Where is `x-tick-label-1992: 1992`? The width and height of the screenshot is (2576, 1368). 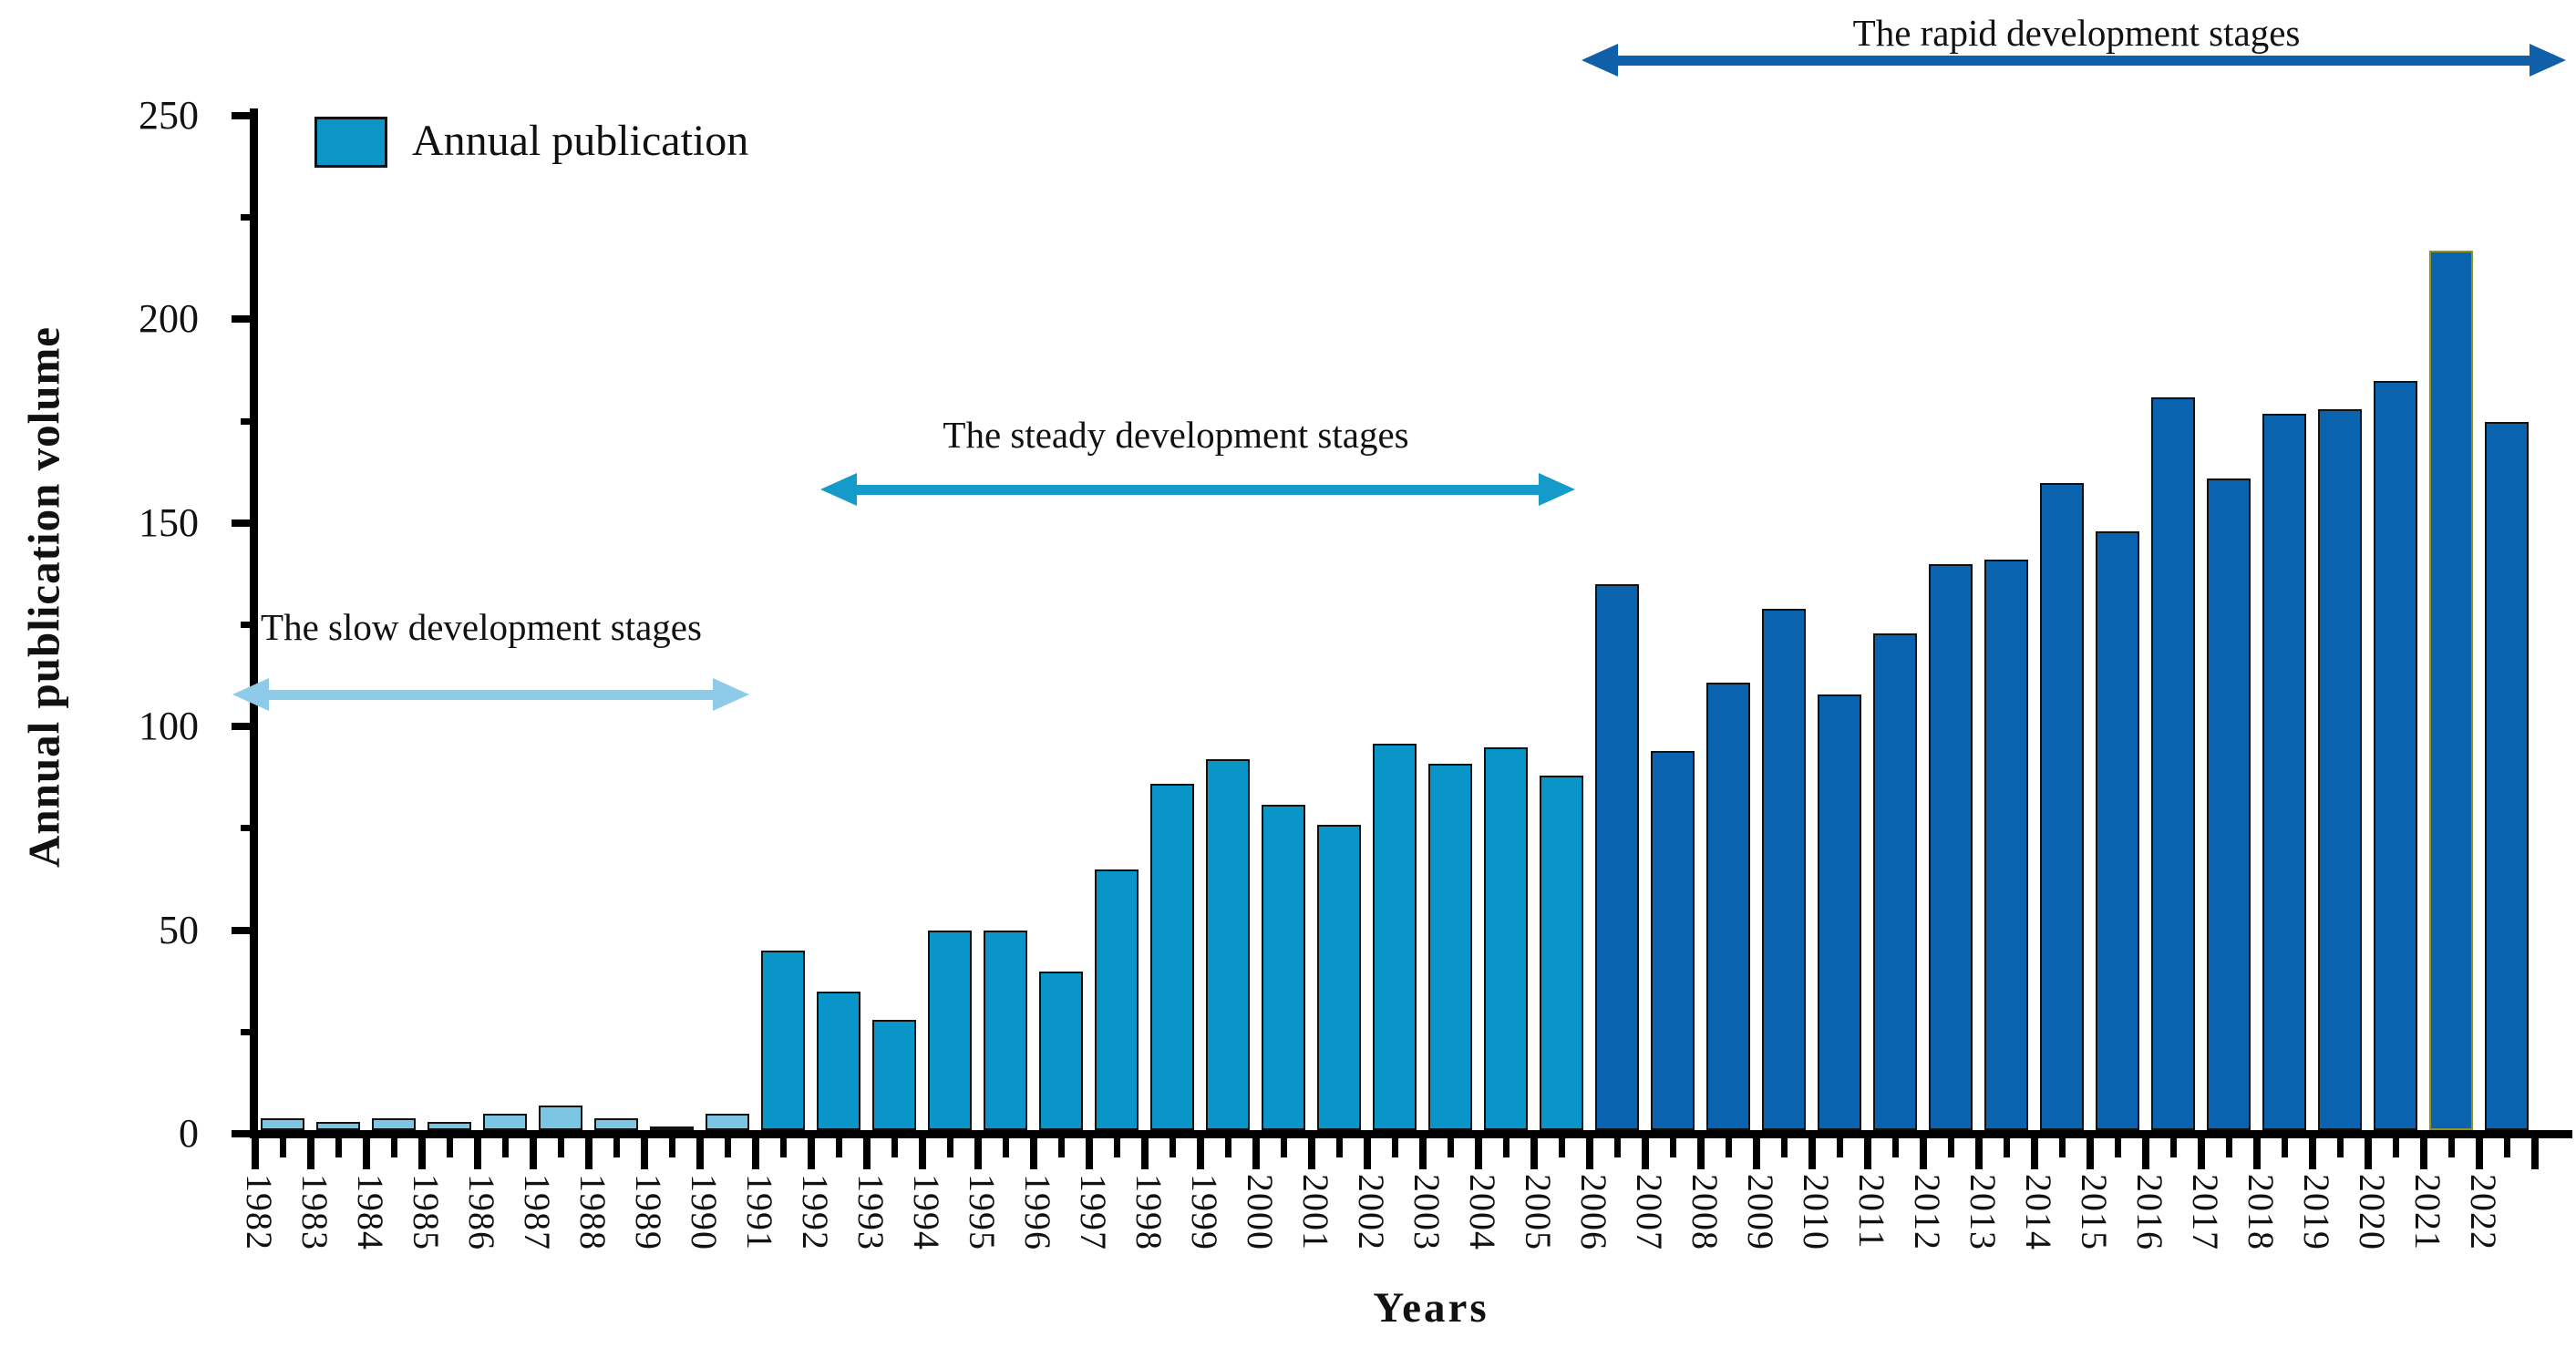
x-tick-label-1992: 1992 is located at coordinates (815, 1212).